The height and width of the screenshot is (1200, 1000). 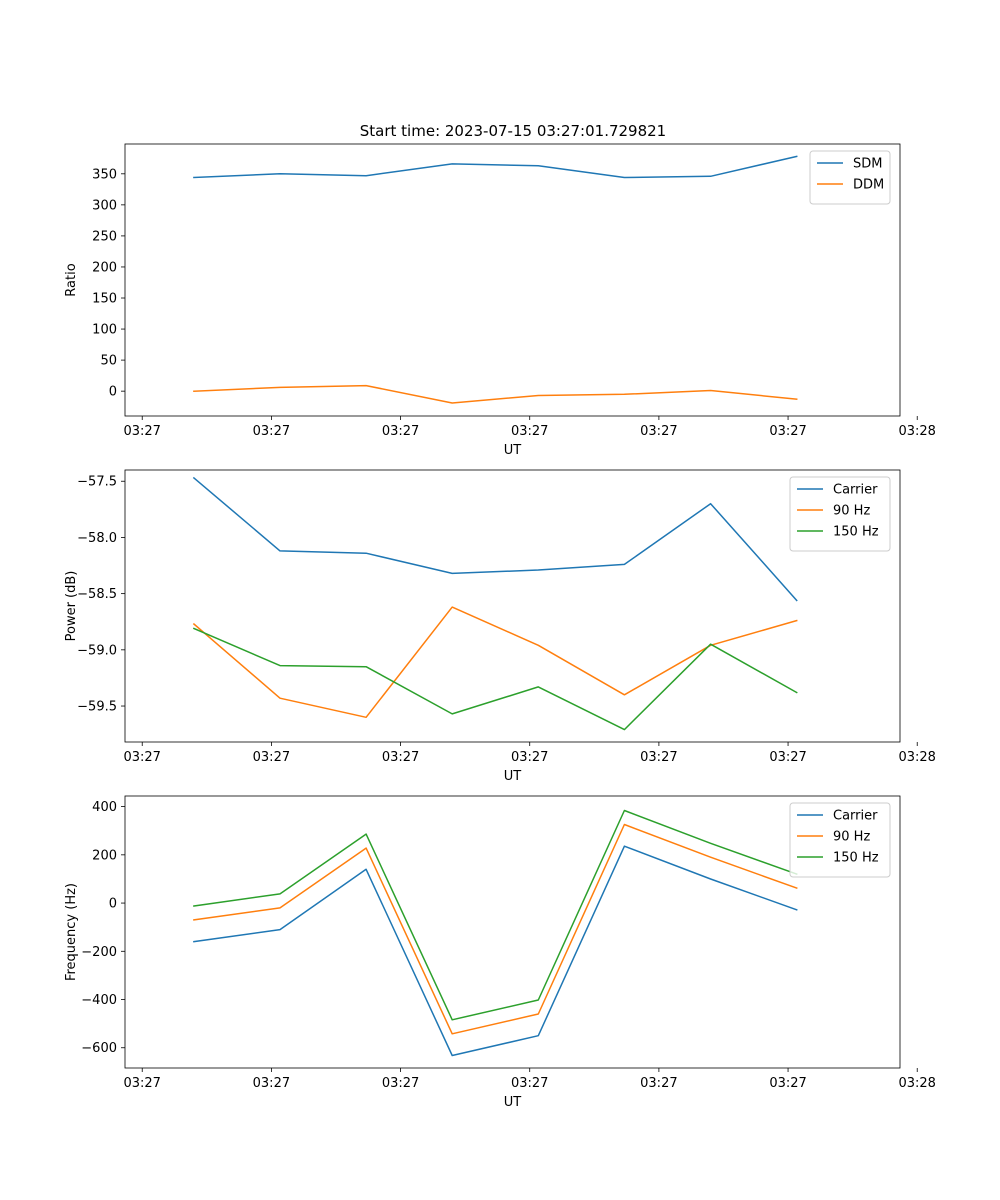 I want to click on y-tick-label: 300, so click(x=104, y=205).